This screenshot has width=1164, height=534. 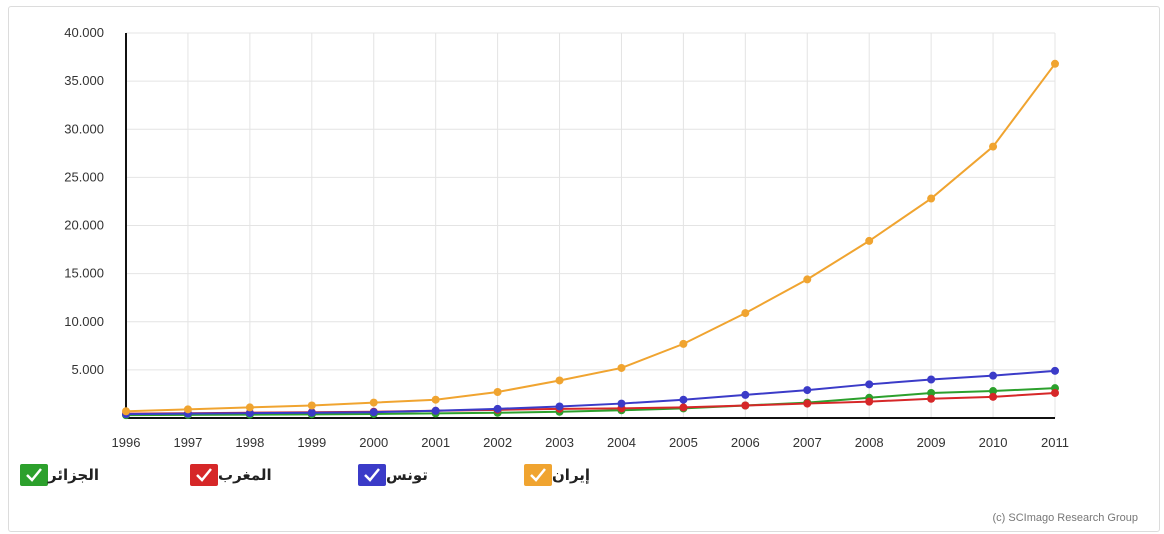 What do you see at coordinates (126, 442) in the screenshot?
I see `x-tick-label: 1996` at bounding box center [126, 442].